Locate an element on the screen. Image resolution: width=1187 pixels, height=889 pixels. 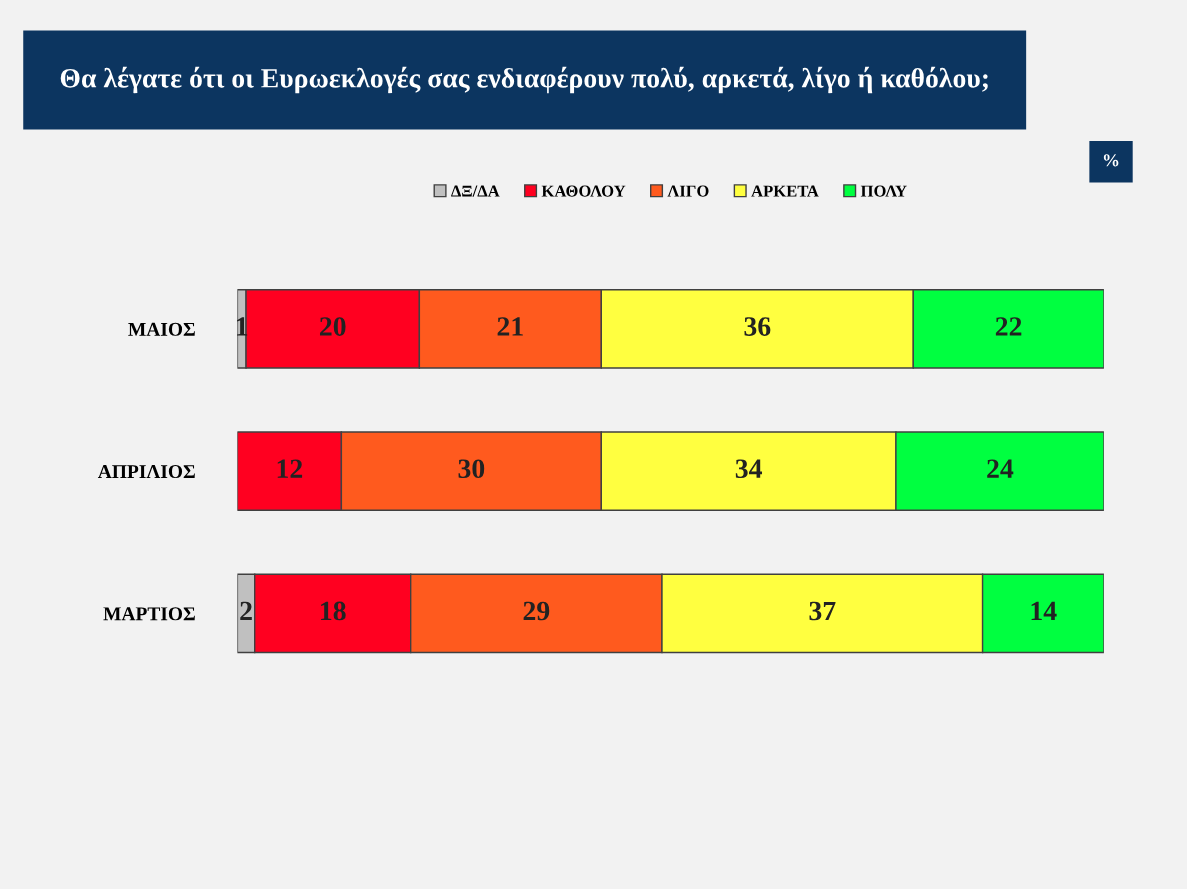
data-label: 12 is located at coordinates (290, 468).